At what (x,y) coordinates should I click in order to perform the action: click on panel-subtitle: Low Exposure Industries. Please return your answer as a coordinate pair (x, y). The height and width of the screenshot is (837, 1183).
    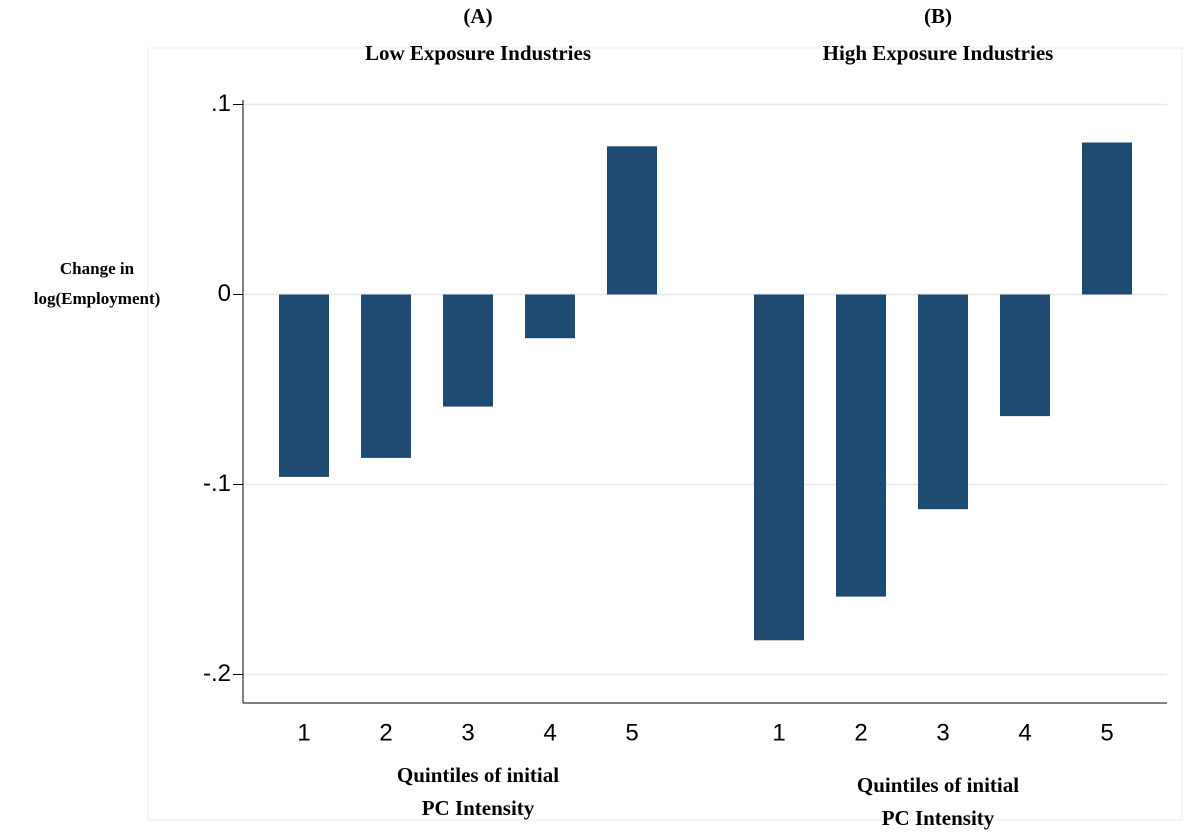
    Looking at the image, I should click on (478, 53).